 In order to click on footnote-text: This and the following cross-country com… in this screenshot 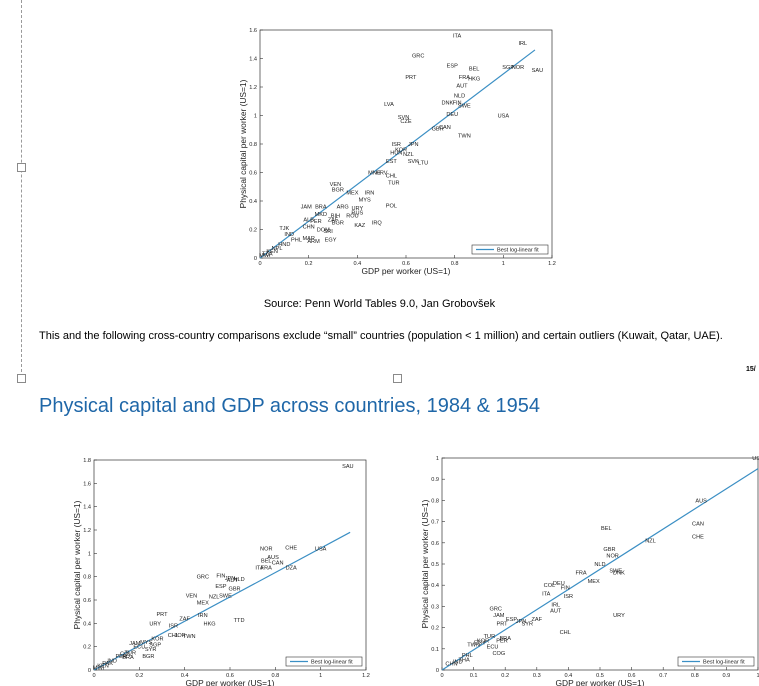, I will do `click(381, 336)`.